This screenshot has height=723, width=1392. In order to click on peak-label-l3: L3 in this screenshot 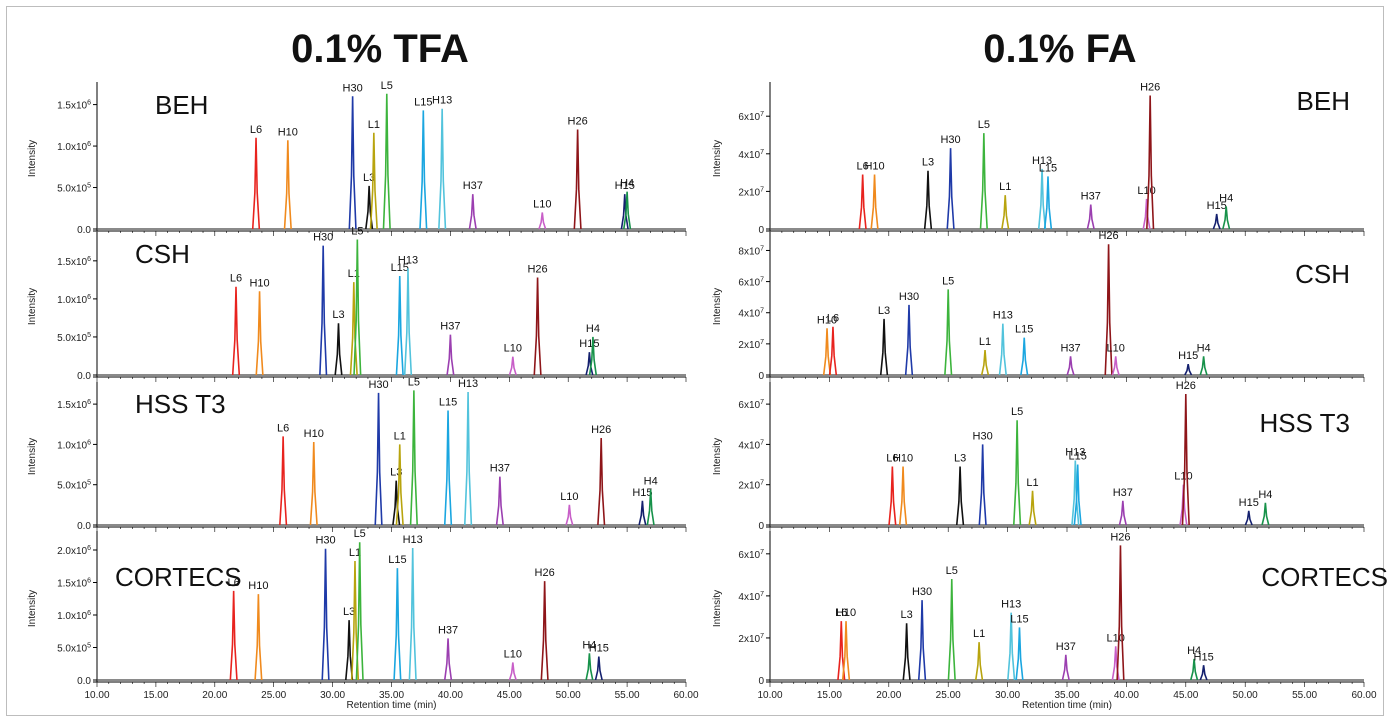, I will do `click(884, 311)`.